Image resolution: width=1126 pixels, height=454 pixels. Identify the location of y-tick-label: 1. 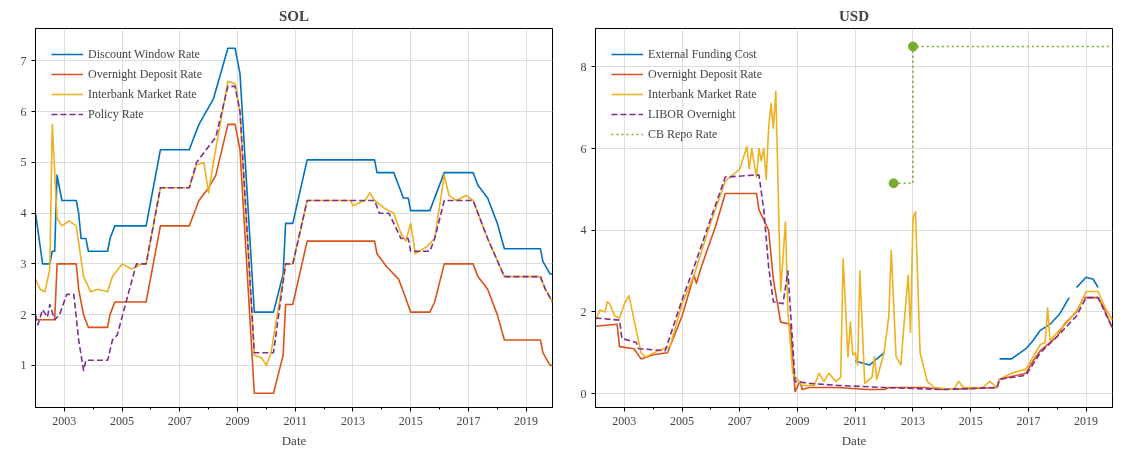
(23, 365).